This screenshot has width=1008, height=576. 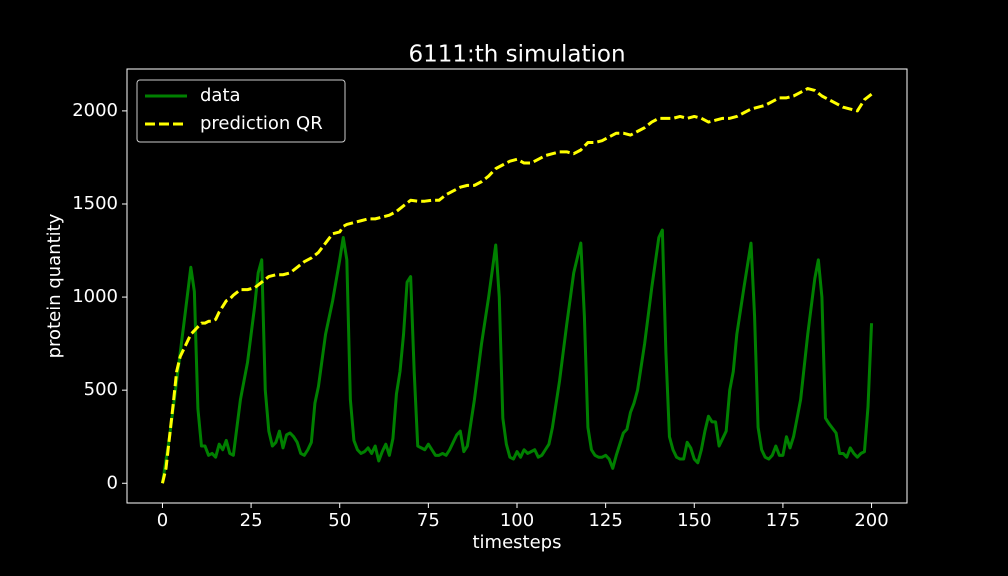 What do you see at coordinates (871, 520) in the screenshot?
I see `x-tick-label: 200` at bounding box center [871, 520].